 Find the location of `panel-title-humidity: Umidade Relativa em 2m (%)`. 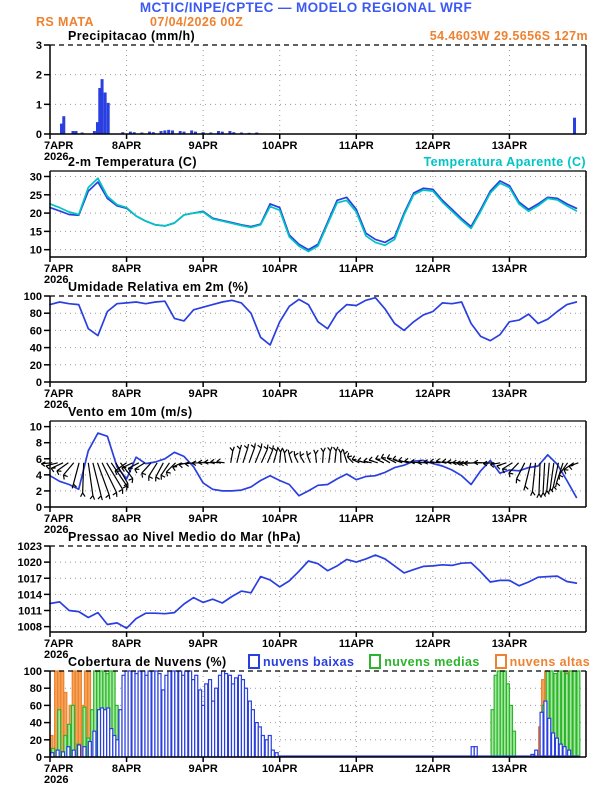

panel-title-humidity: Umidade Relativa em 2m (%) is located at coordinates (158, 287).